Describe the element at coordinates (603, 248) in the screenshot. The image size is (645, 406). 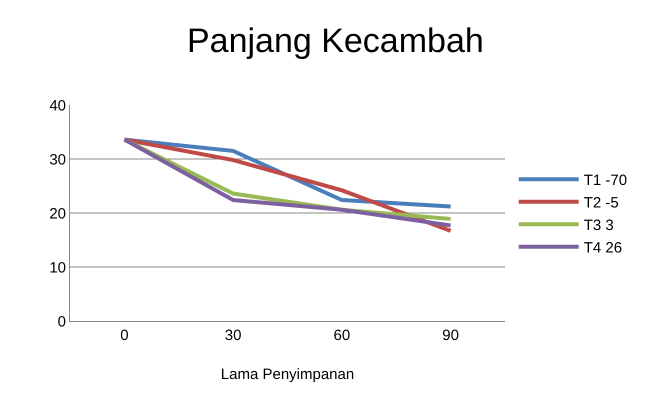
I see `legend-label: T4 26` at that location.